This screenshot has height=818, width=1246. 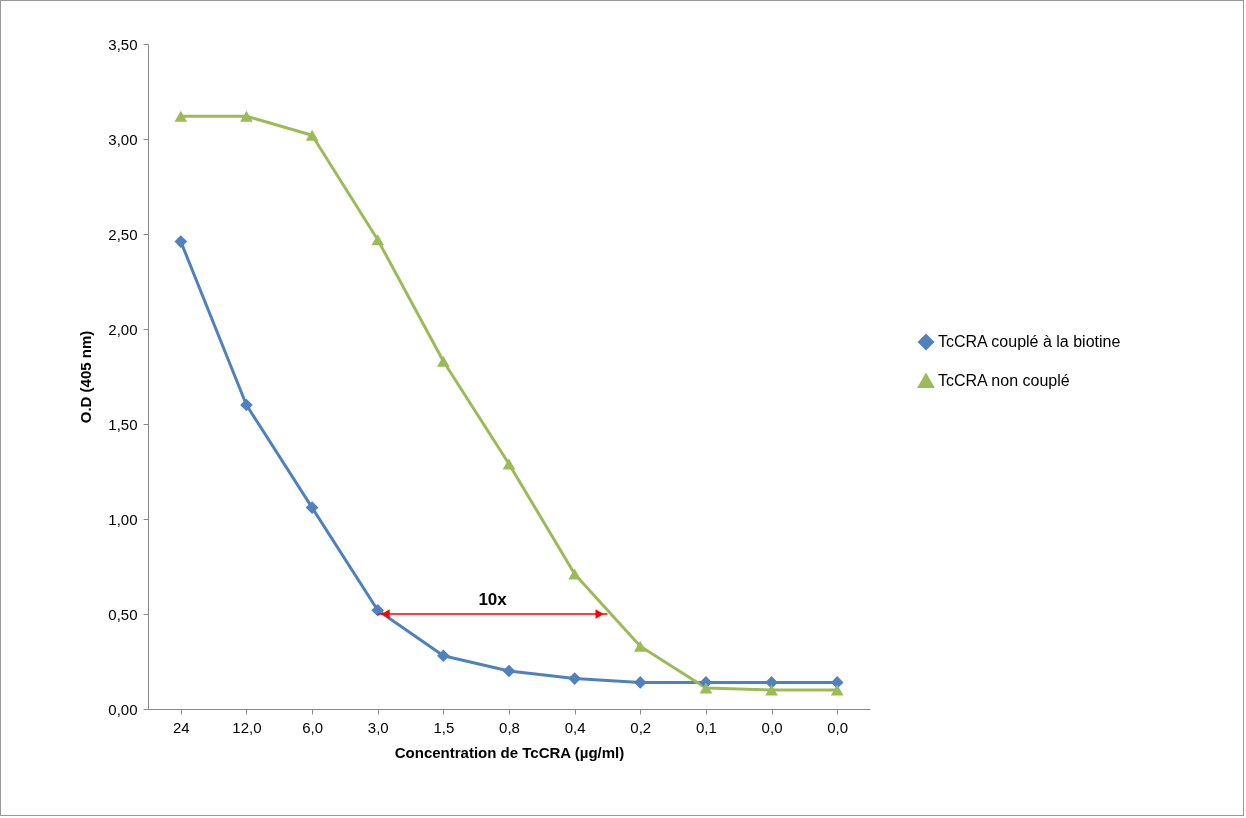 I want to click on x-tick-label: 0,1, so click(x=706, y=727).